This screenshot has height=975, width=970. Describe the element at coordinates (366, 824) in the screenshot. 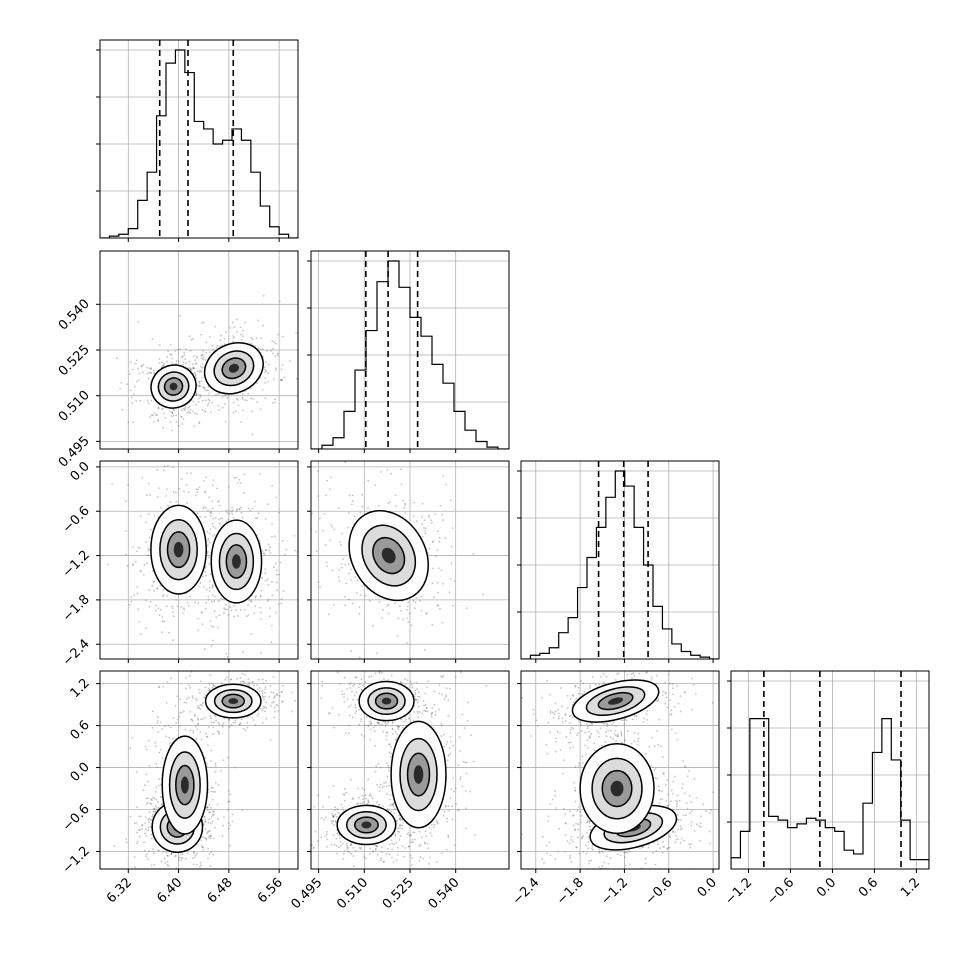

I see `density-fill-core` at that location.